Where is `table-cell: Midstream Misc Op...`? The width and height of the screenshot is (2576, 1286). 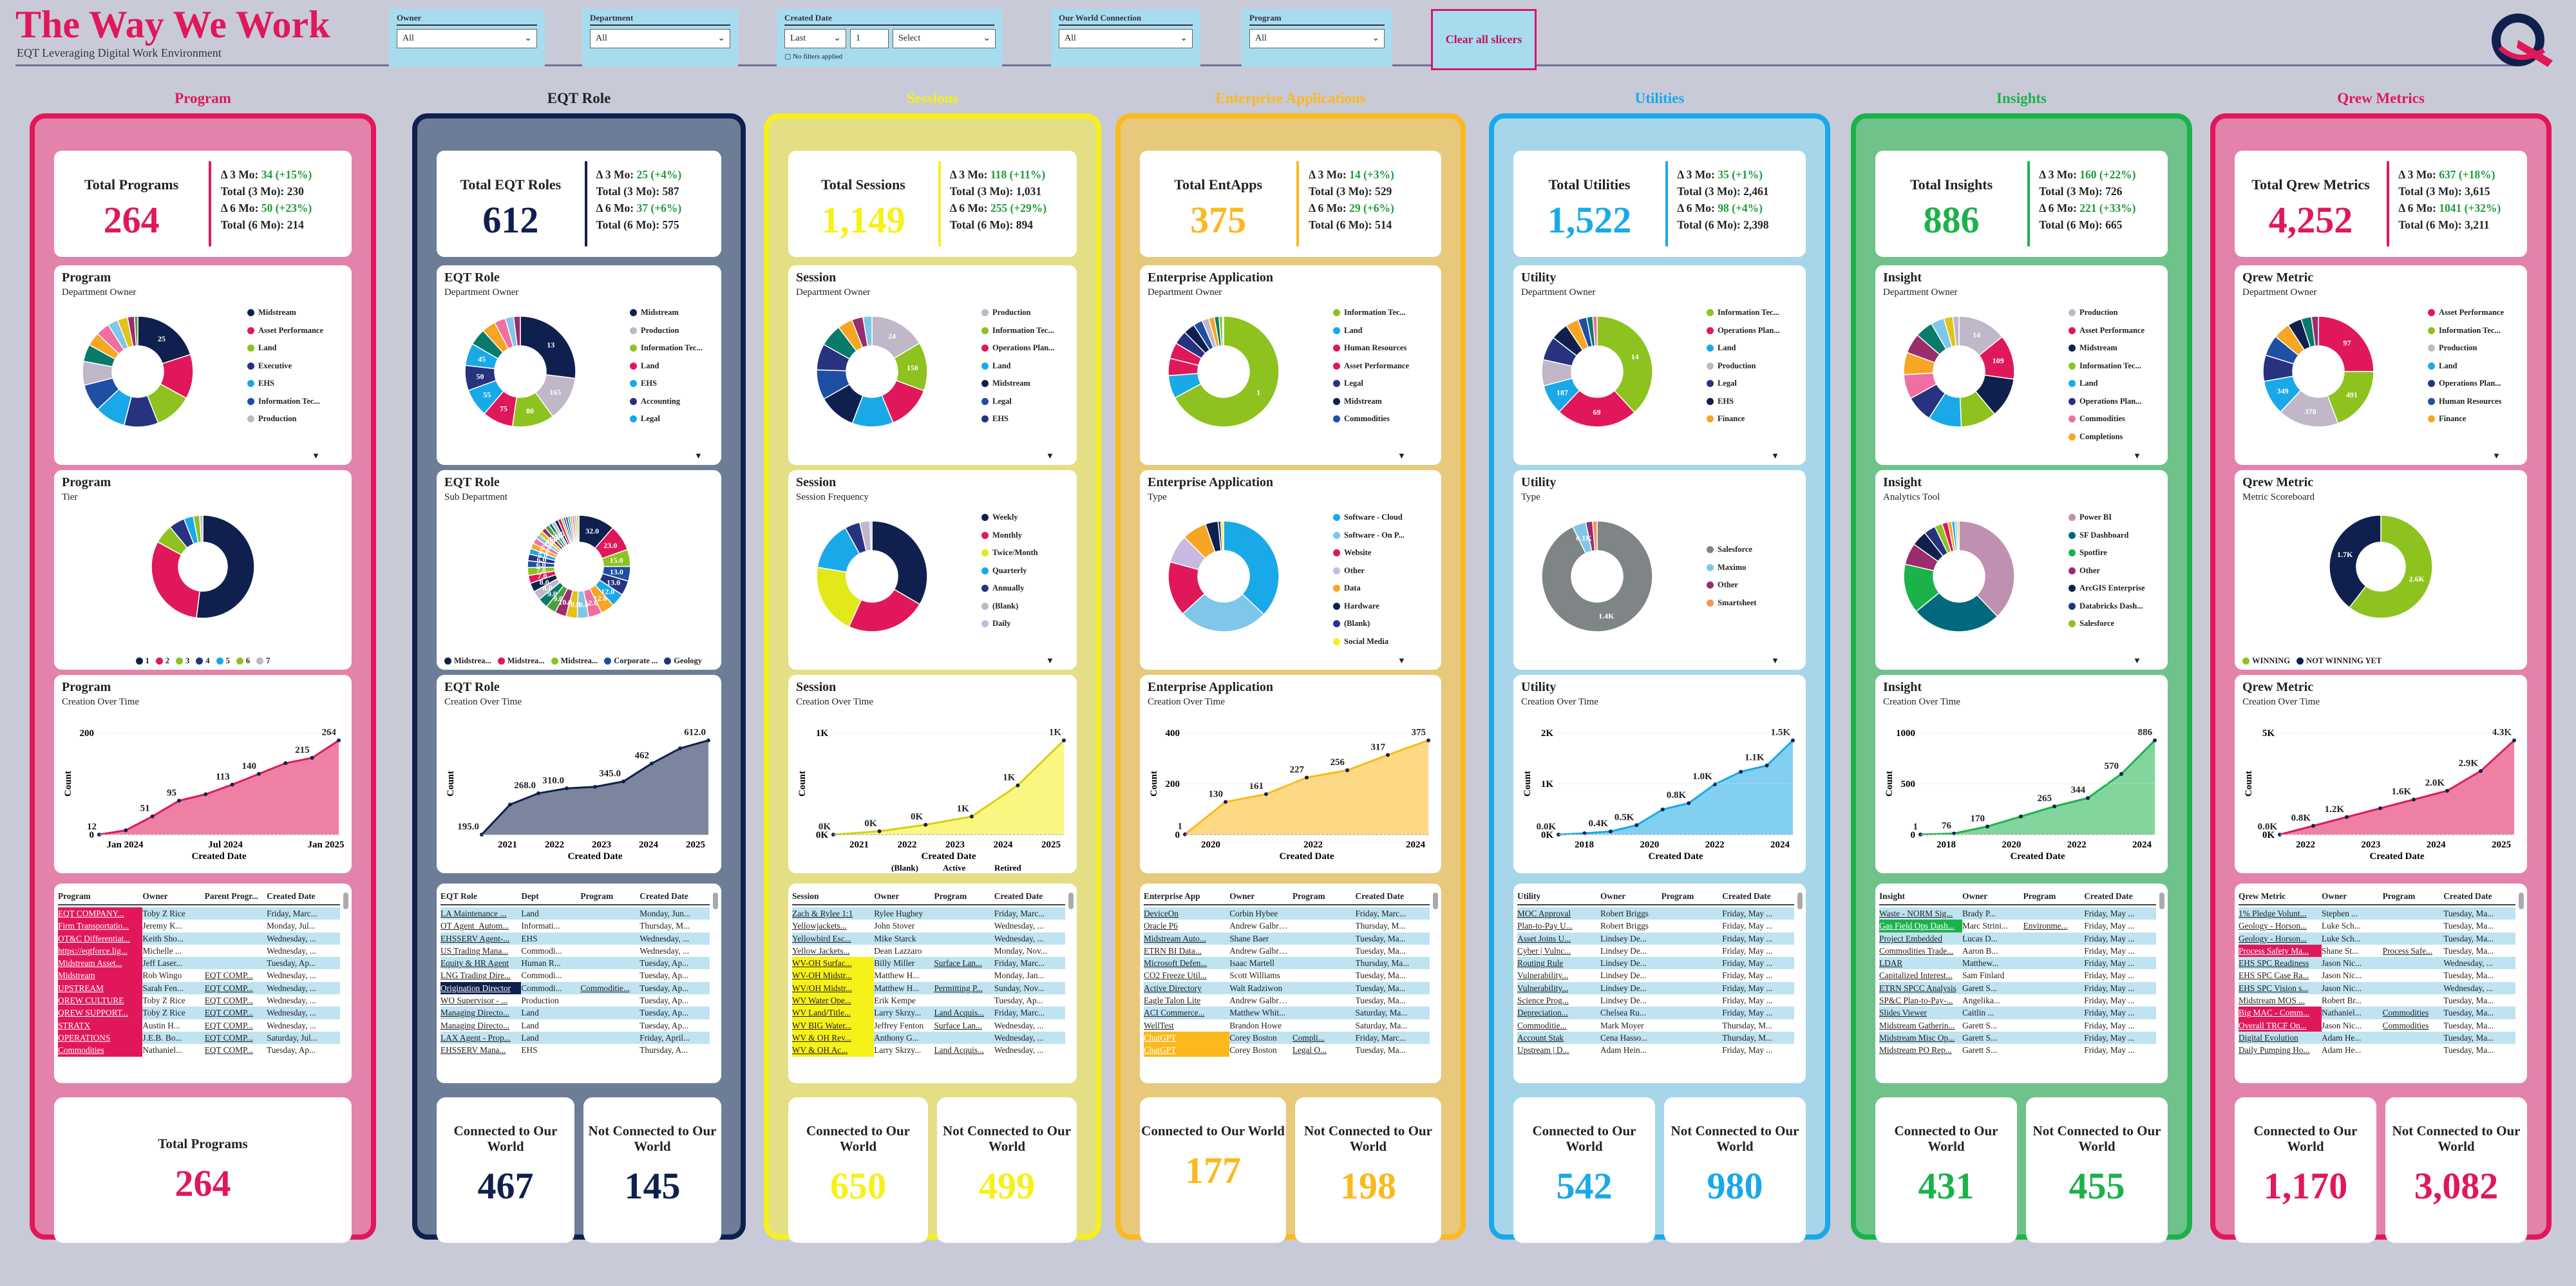
table-cell: Midstream Misc Op... is located at coordinates (1917, 1037).